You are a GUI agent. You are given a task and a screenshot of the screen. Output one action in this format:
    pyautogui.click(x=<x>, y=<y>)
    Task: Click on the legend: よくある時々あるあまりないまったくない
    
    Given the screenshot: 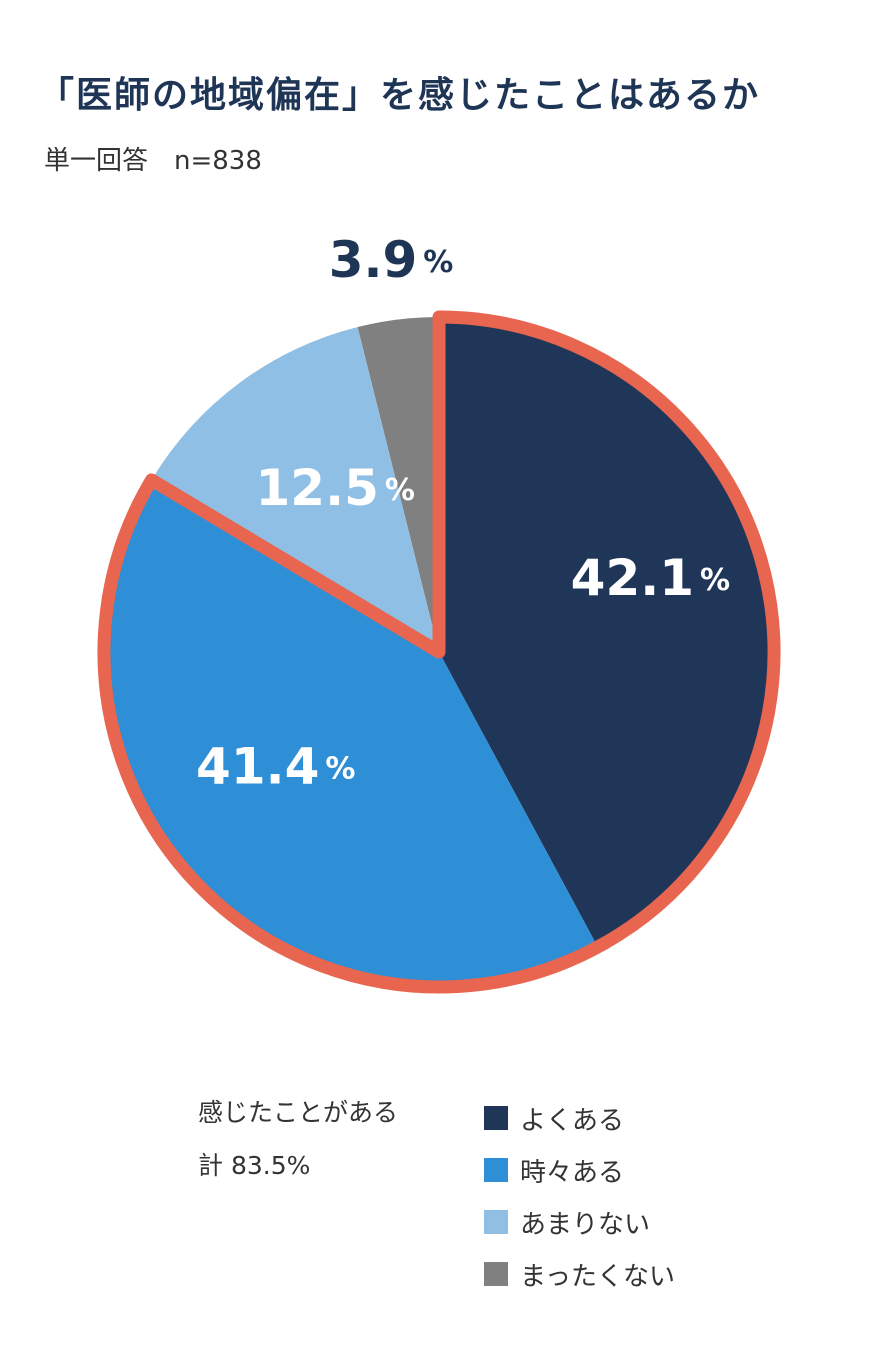 What is the action you would take?
    pyautogui.click(x=579, y=1196)
    